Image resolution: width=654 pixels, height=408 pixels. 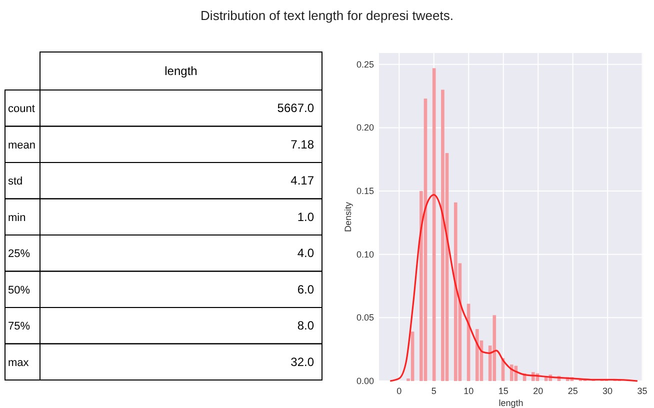 What do you see at coordinates (607, 391) in the screenshot?
I see `x-tick-label: 30` at bounding box center [607, 391].